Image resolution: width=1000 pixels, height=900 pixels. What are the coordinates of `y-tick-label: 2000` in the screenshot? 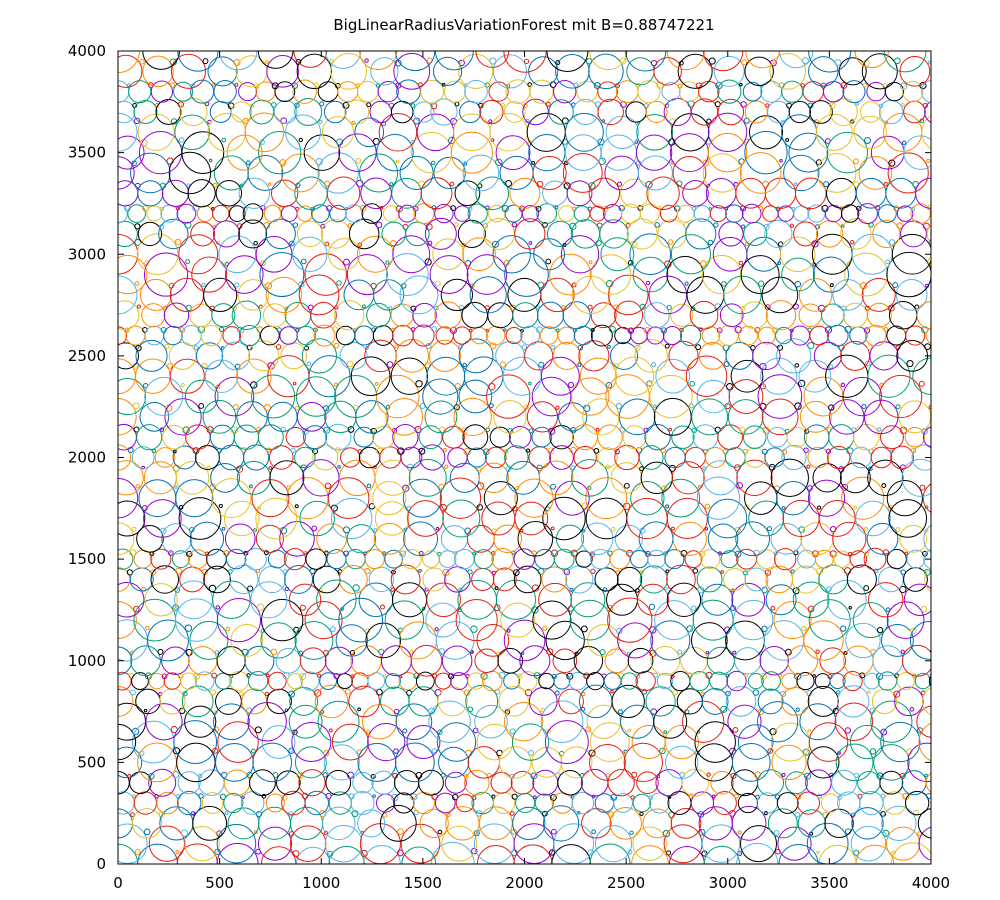 It's located at (87, 458).